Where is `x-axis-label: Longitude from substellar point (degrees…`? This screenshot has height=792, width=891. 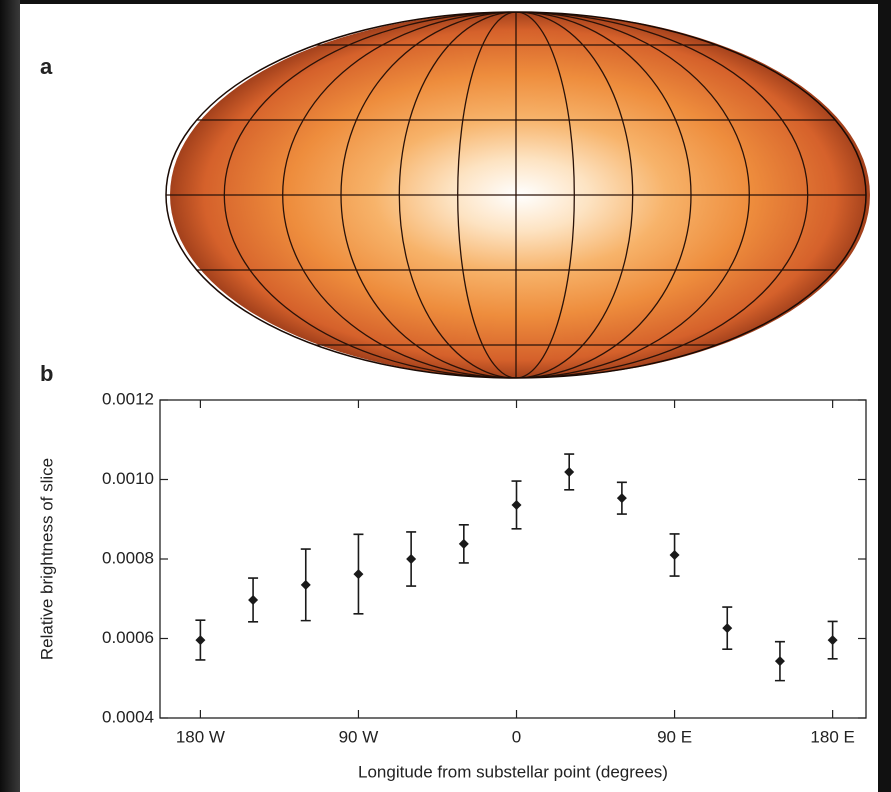
x-axis-label: Longitude from substellar point (degrees… is located at coordinates (513, 771).